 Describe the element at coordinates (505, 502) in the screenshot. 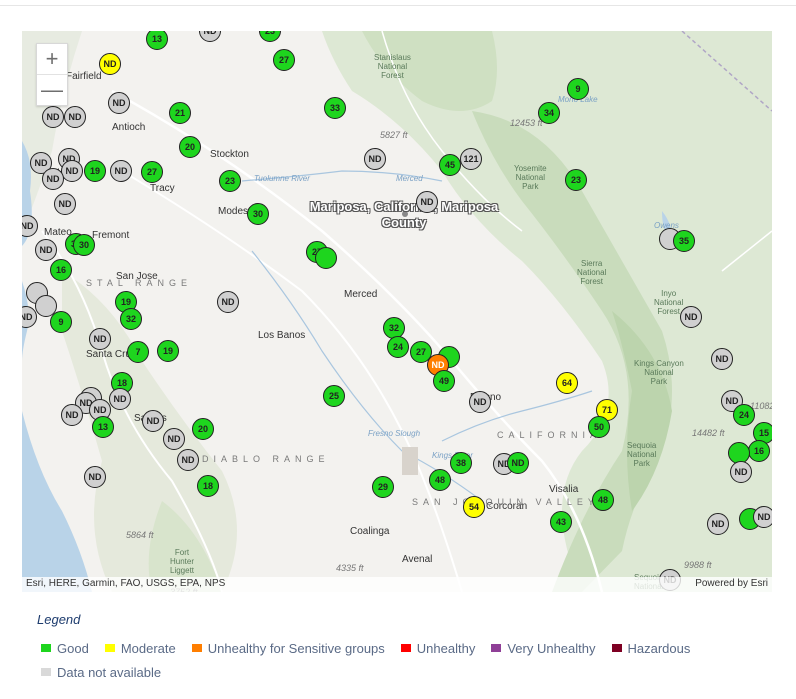

I see `map-label: SAN JOAQUIN VALLEY` at that location.